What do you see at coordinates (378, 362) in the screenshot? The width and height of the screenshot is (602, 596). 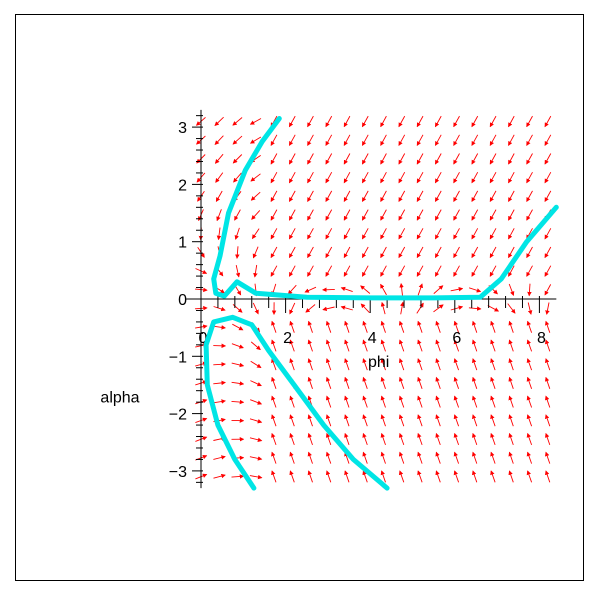 I see `x-axis-label: phi` at bounding box center [378, 362].